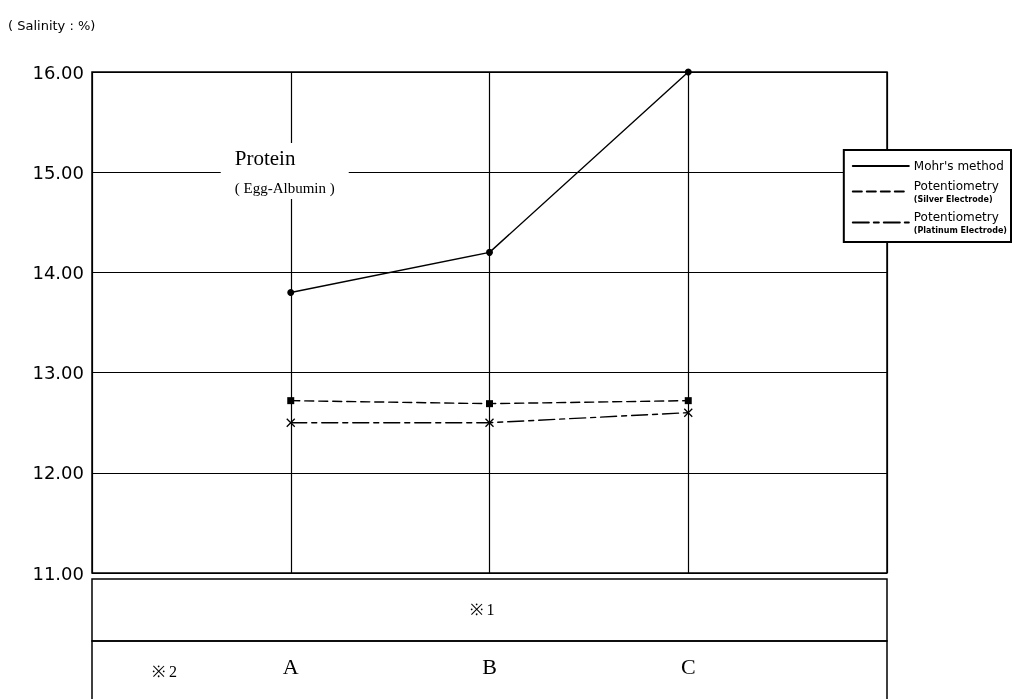  I want to click on y-tick-label: 16.00, so click(58, 72).